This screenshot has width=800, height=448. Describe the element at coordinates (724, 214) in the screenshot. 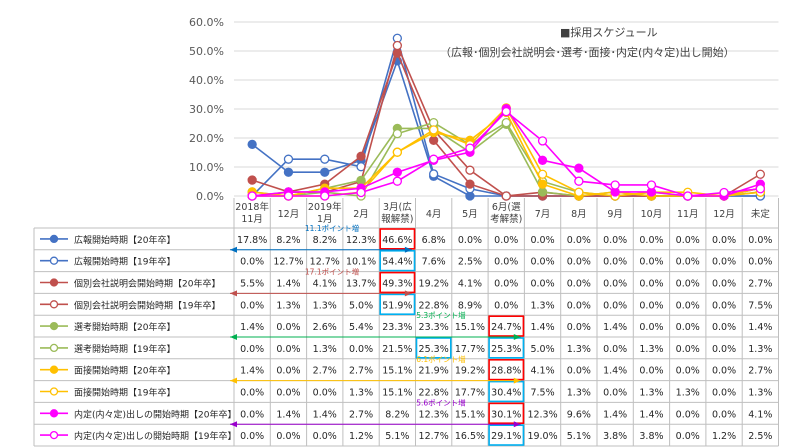

I see `category-label: 12月` at that location.